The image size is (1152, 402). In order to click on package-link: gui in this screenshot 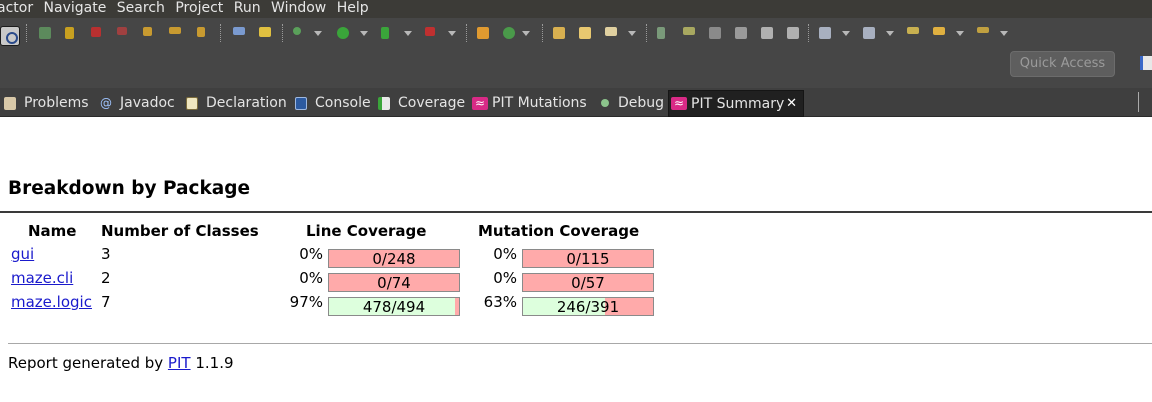, I will do `click(23, 254)`.